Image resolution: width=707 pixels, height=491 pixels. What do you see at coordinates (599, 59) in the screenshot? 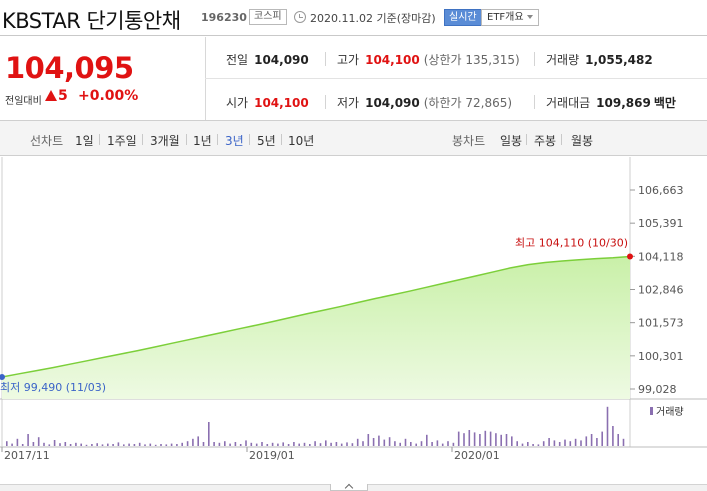
I see `stat-volume: 거래량 1,055,482` at bounding box center [599, 59].